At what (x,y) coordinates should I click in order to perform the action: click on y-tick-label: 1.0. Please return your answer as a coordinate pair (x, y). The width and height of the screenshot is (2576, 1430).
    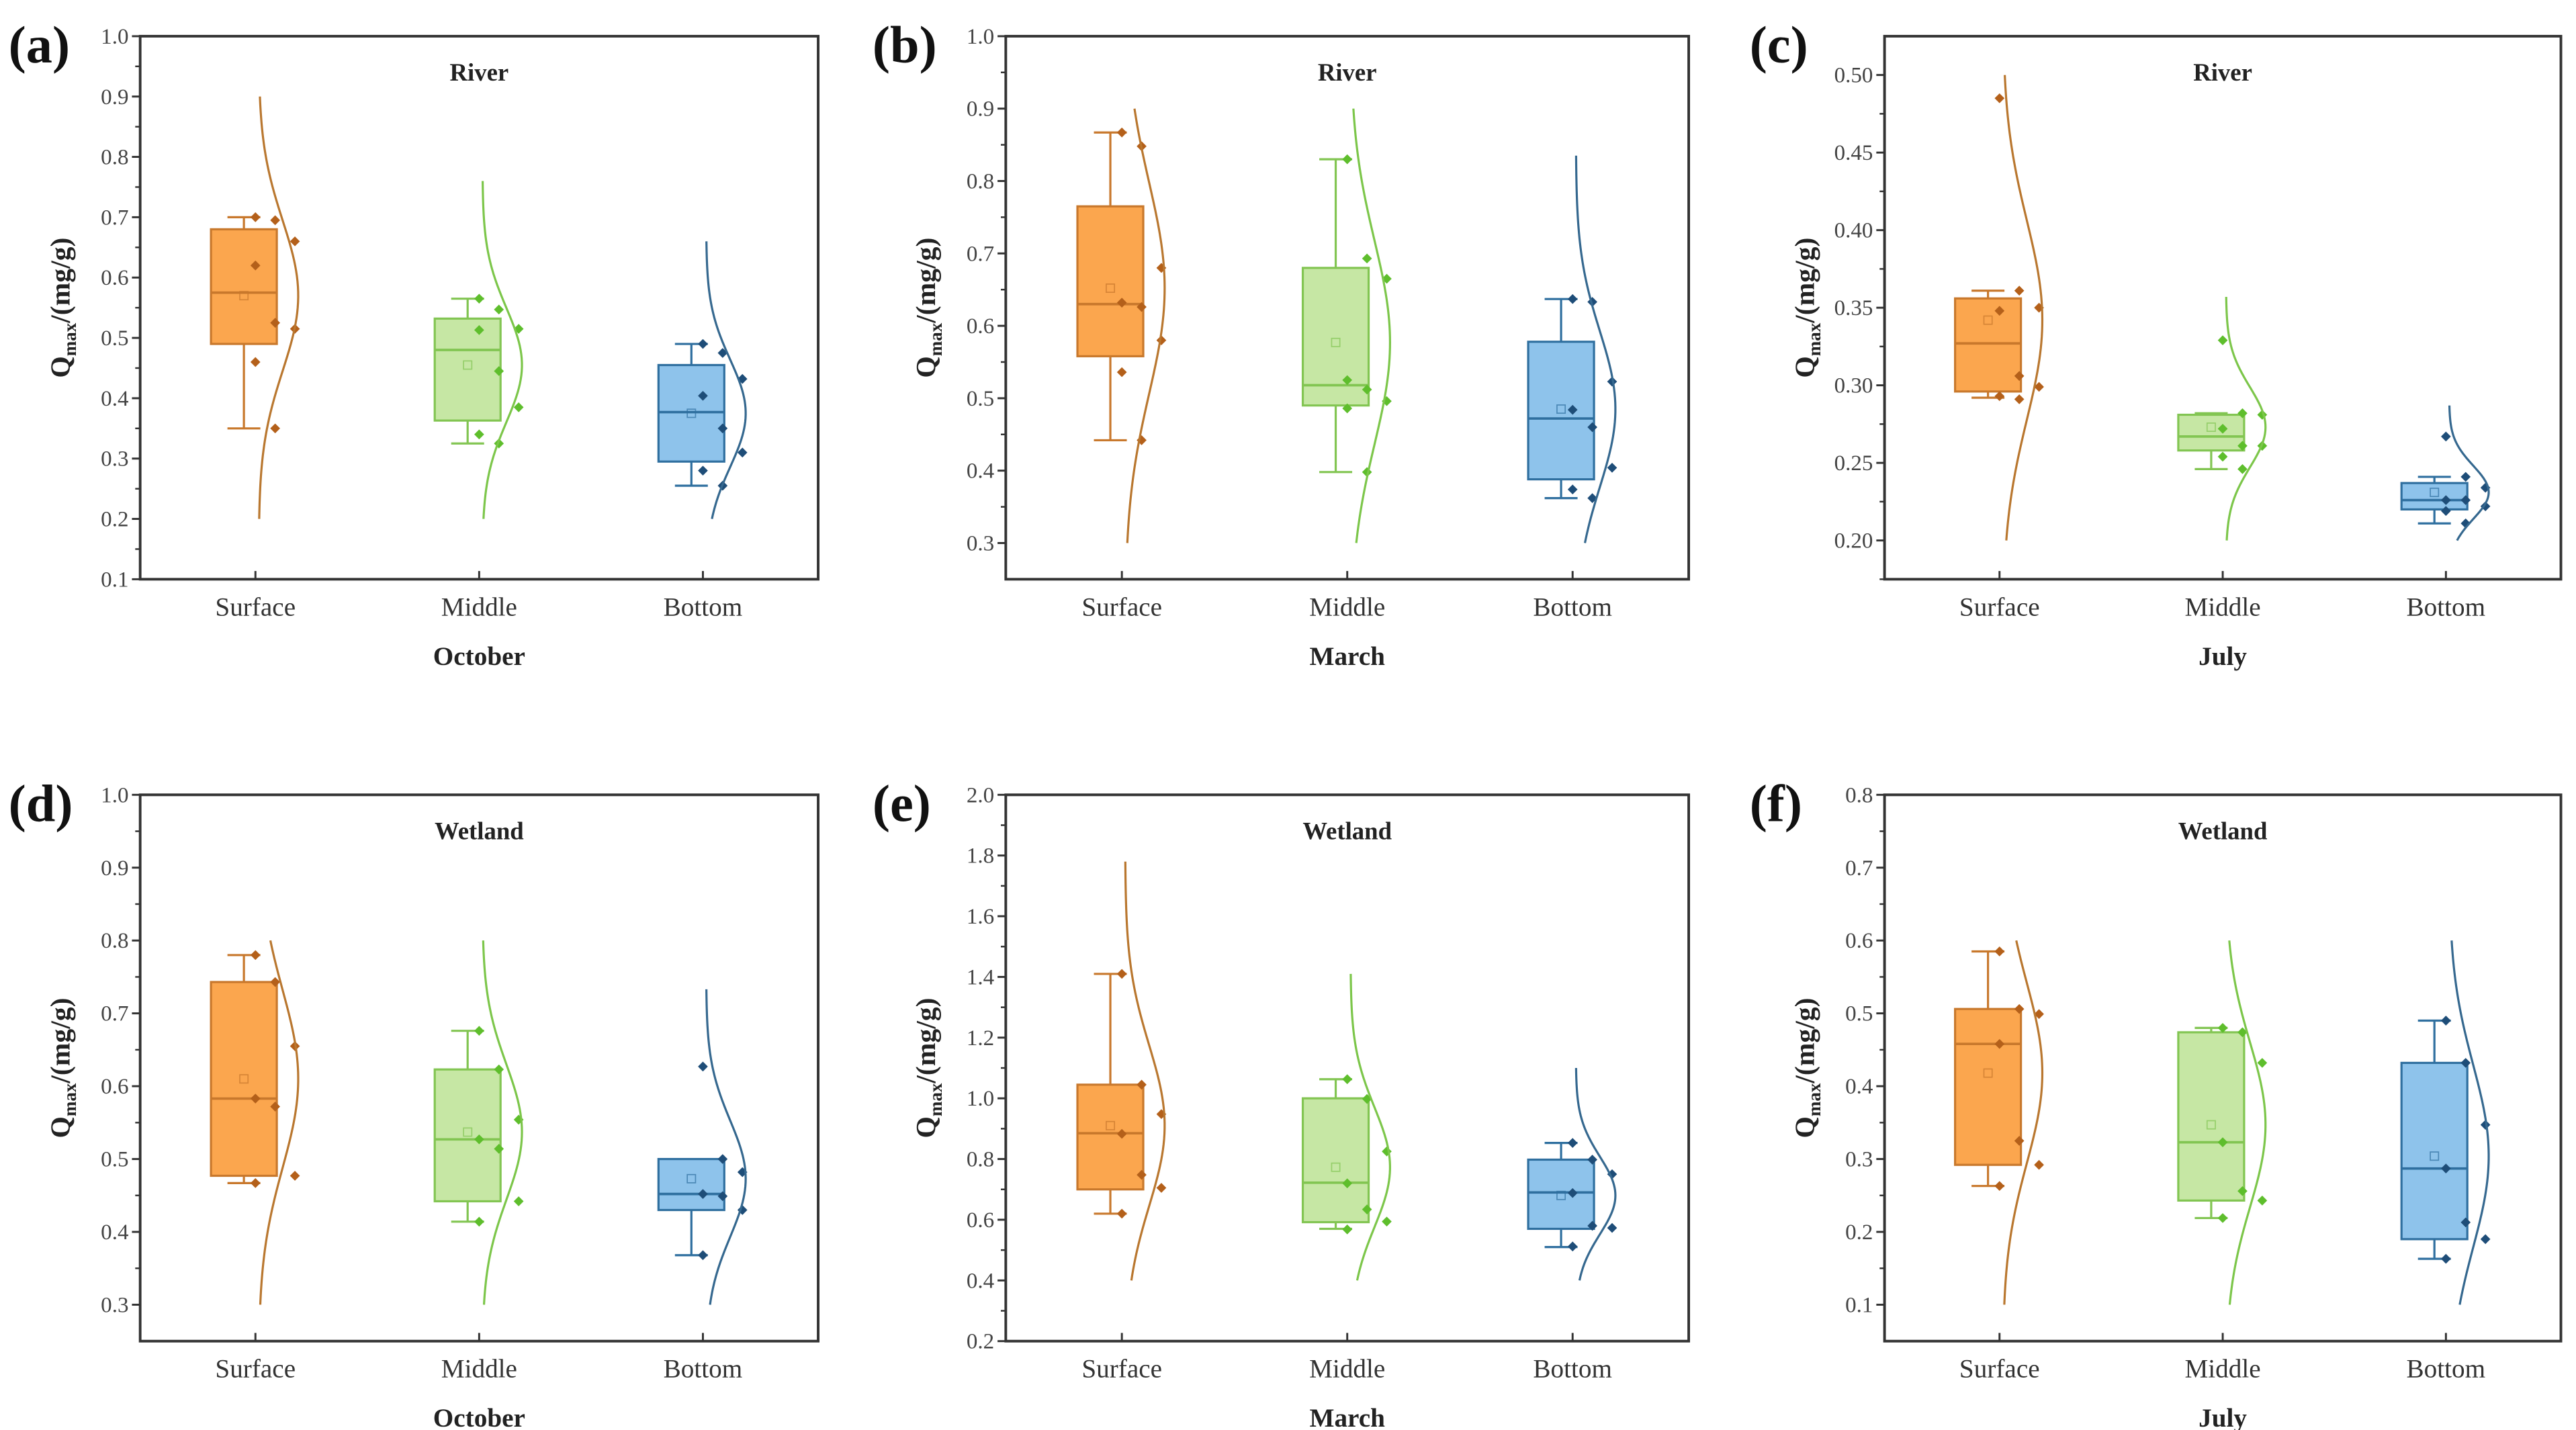
    Looking at the image, I should click on (114, 37).